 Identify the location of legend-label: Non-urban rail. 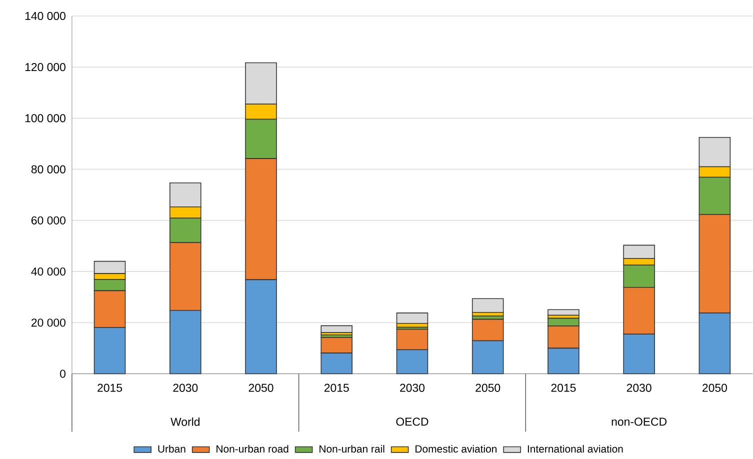
(352, 449).